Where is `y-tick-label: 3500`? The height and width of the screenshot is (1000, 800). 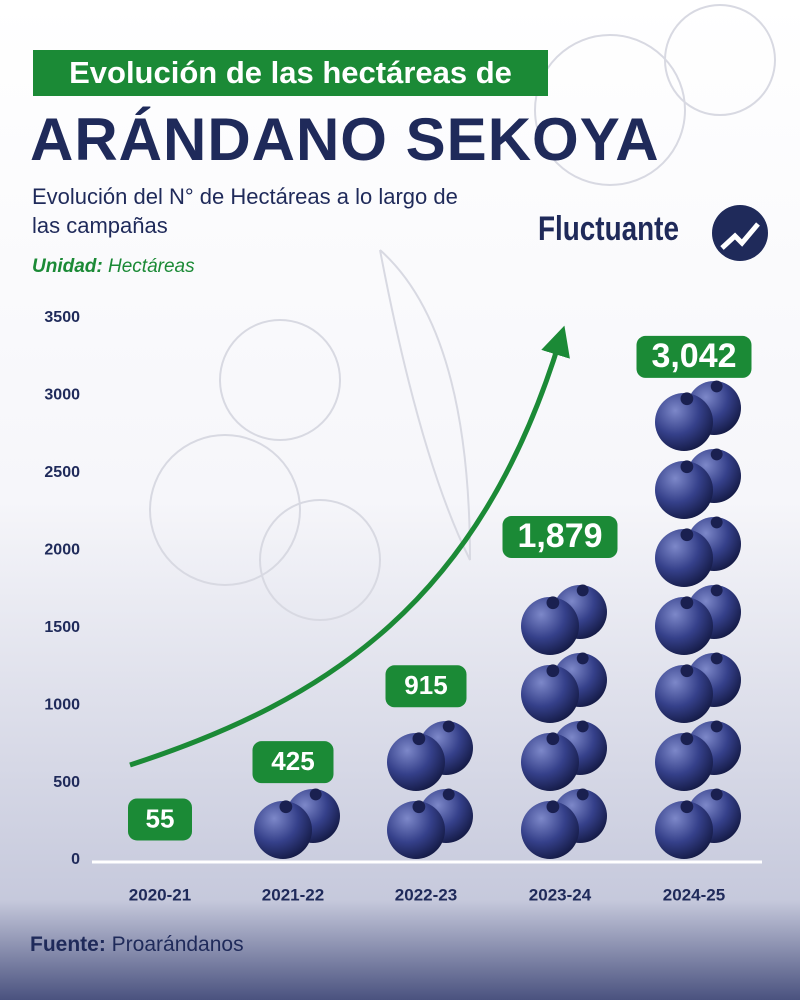 y-tick-label: 3500 is located at coordinates (62, 317).